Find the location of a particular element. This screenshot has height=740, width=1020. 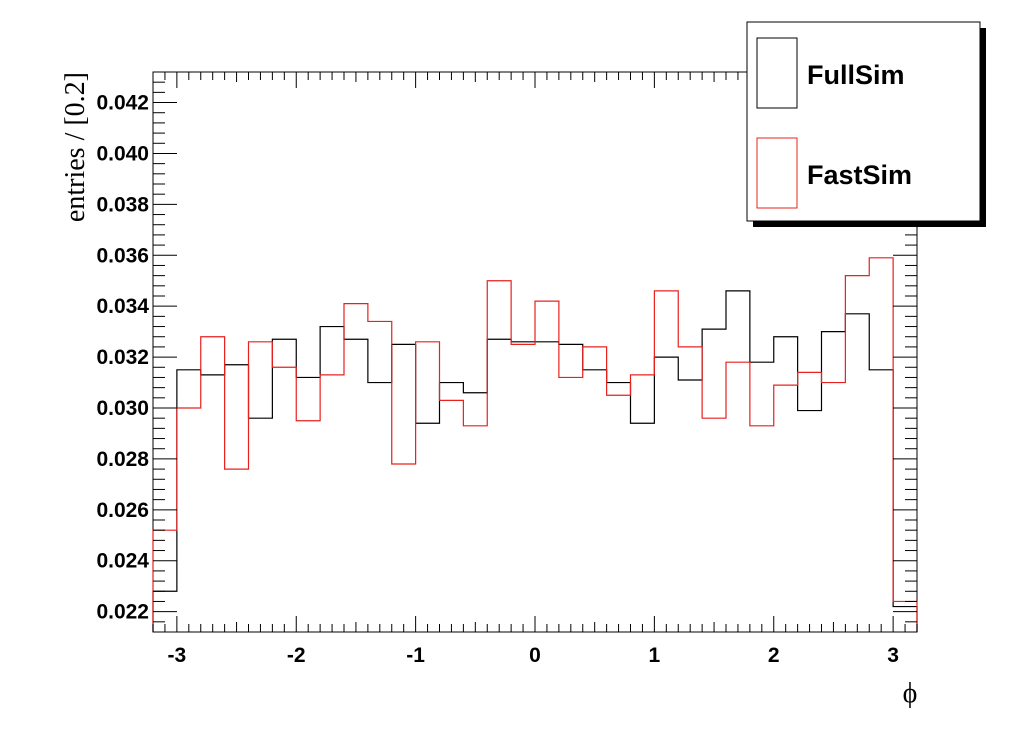

y-tick-label: 0.028 is located at coordinates (122, 459).